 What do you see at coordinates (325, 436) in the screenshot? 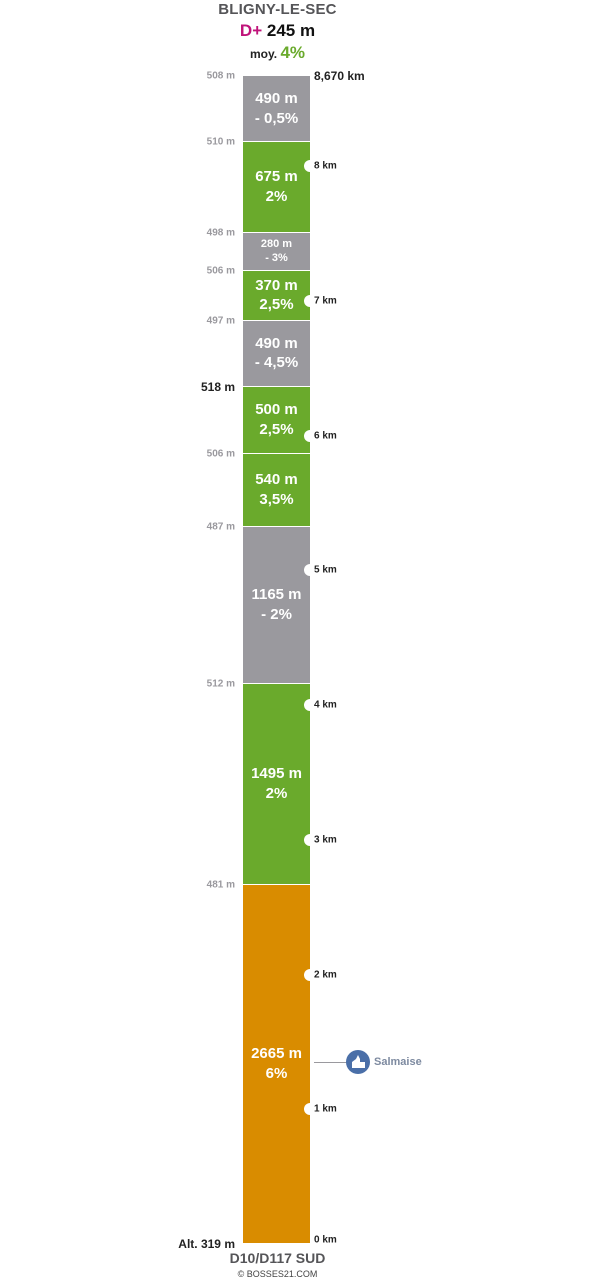
I see `km-marker-label: 6 km` at bounding box center [325, 436].